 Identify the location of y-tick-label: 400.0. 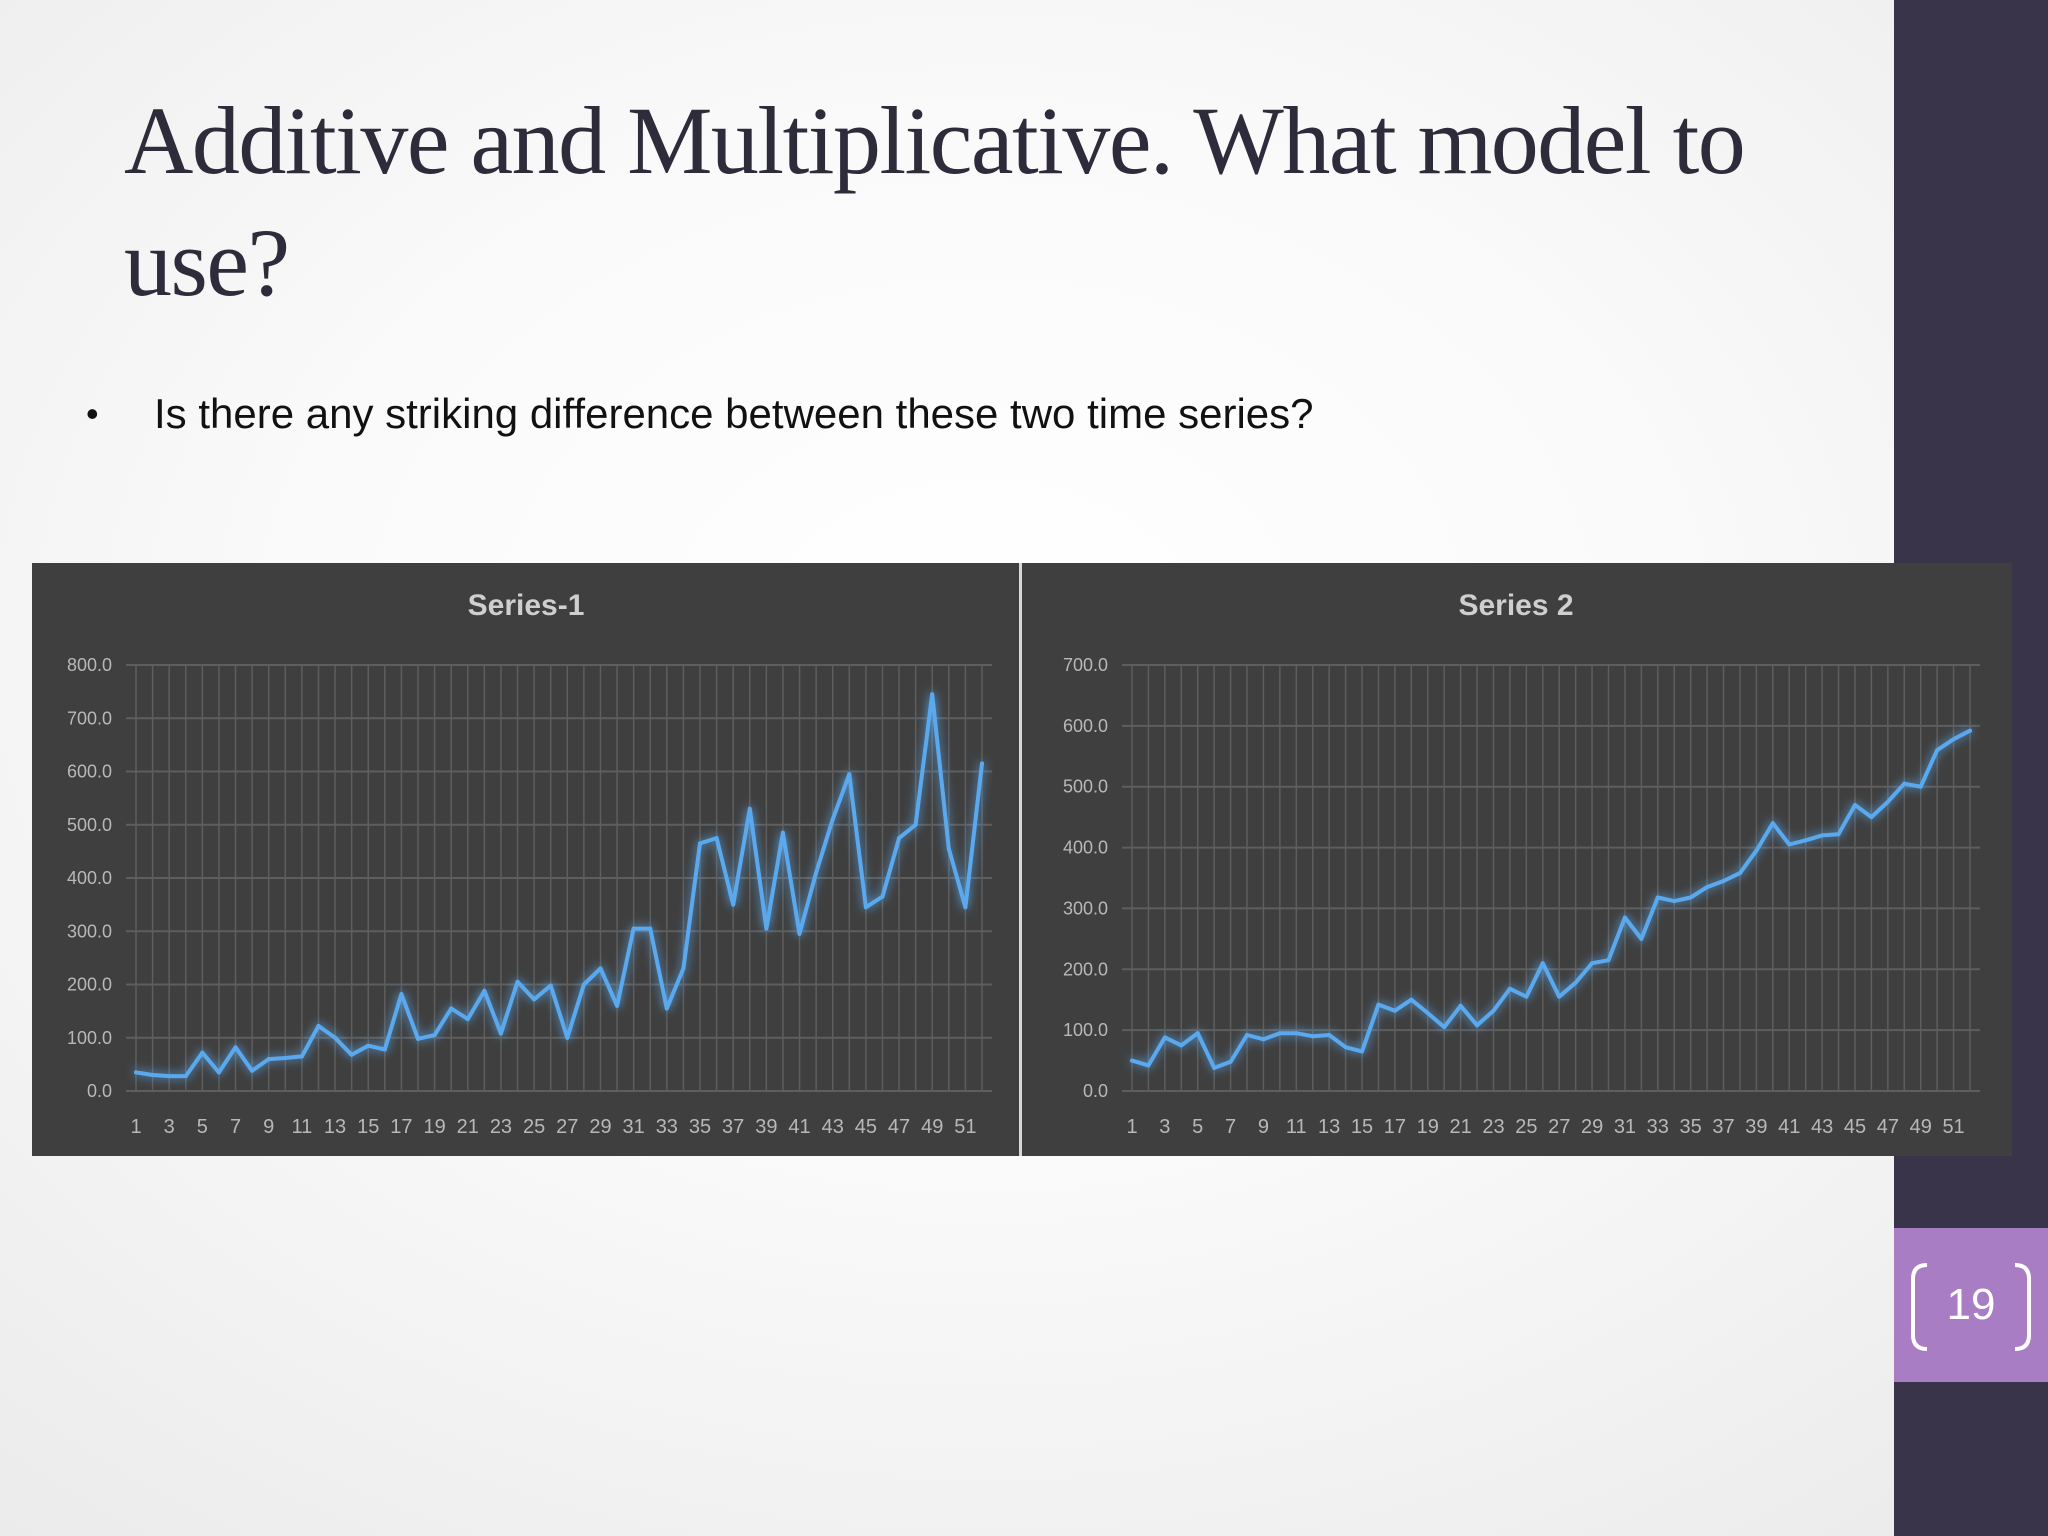
(89, 878).